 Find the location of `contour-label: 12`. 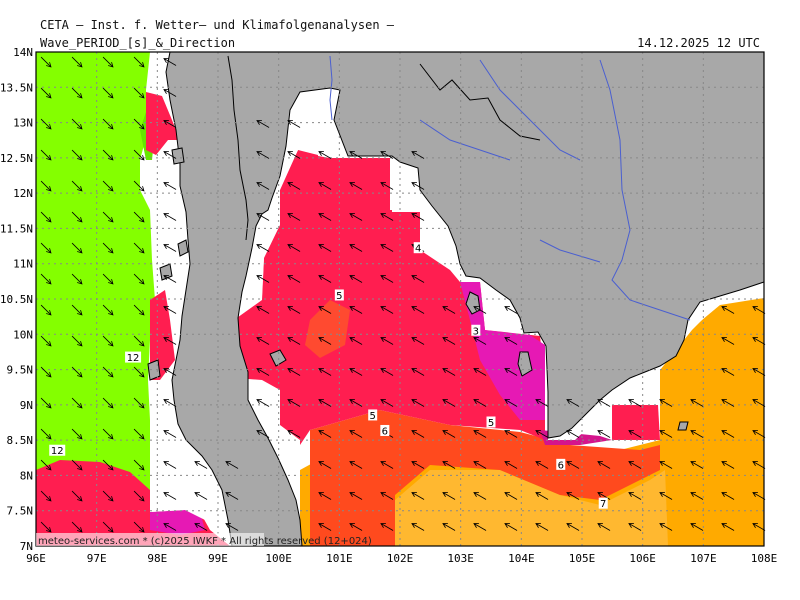

contour-label: 12 is located at coordinates (57, 451).